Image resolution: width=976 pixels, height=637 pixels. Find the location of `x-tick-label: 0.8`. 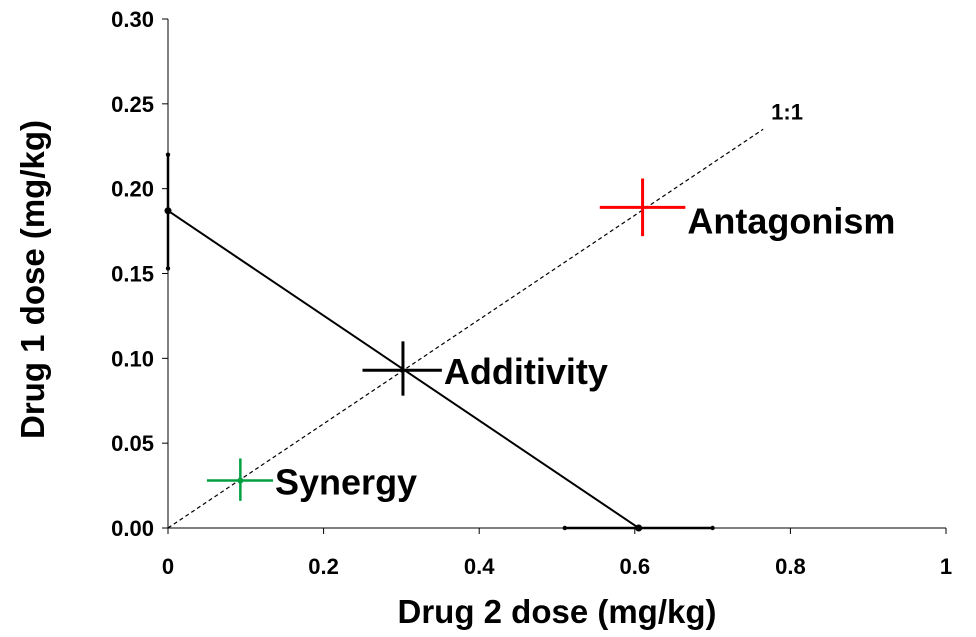

x-tick-label: 0.8 is located at coordinates (790, 566).